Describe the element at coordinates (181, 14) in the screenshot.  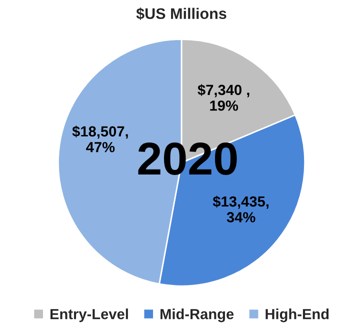
I see `chart-title: $US Millions` at that location.